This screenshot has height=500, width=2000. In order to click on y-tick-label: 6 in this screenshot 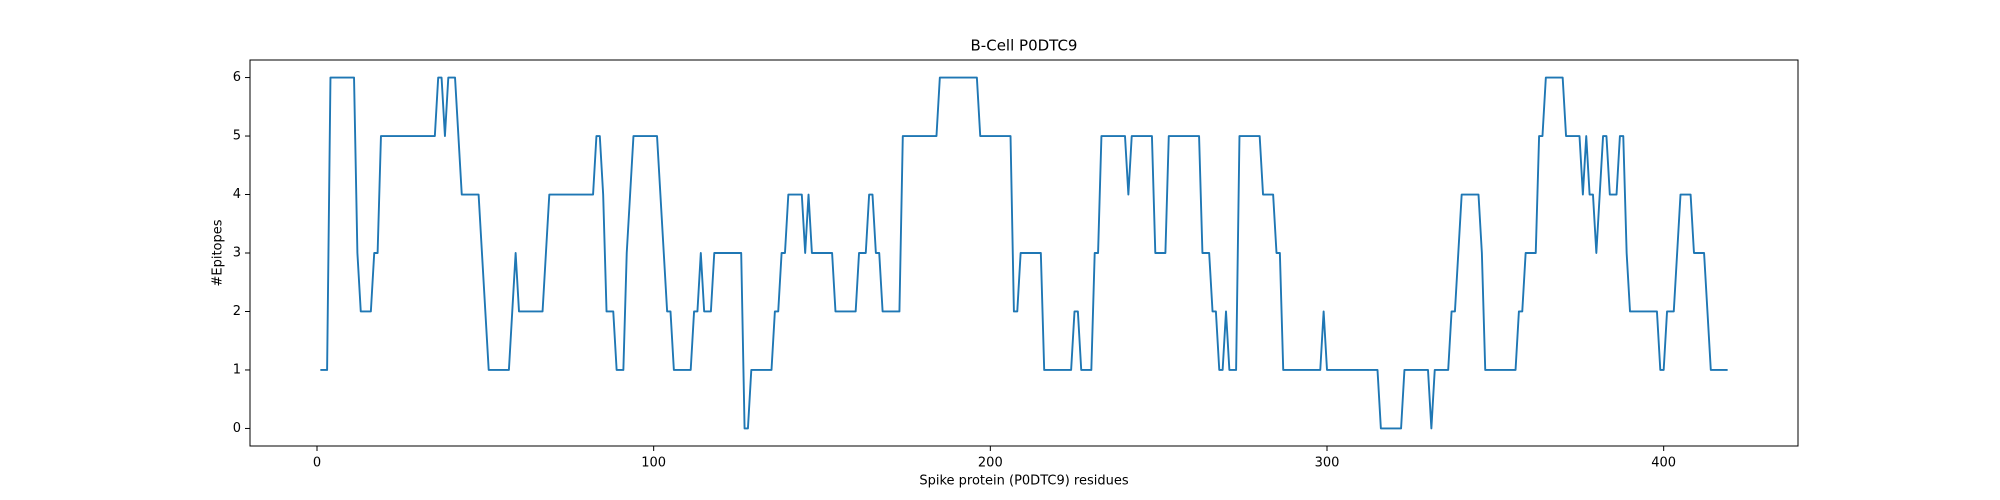, I will do `click(237, 77)`.